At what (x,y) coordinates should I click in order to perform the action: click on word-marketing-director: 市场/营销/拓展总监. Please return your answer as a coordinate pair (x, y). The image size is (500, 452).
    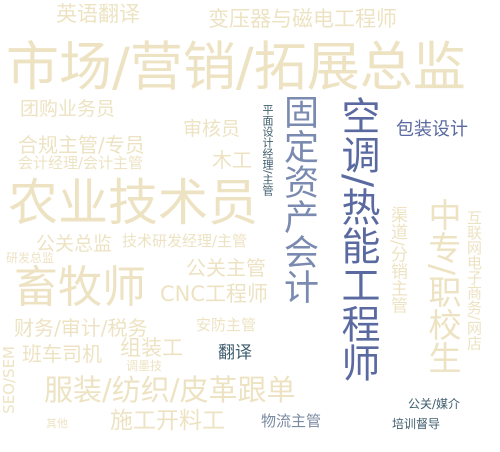
    Looking at the image, I should click on (236, 67).